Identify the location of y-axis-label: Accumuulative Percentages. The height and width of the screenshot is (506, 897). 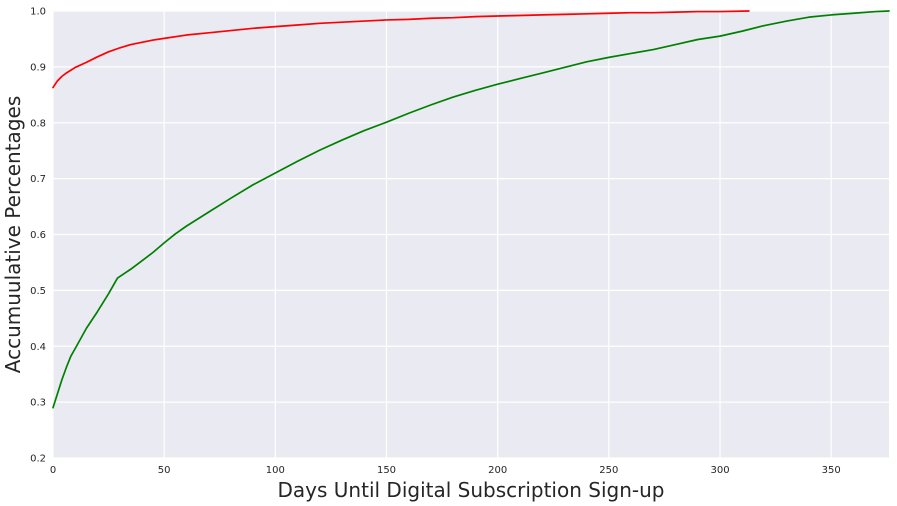
(13, 234).